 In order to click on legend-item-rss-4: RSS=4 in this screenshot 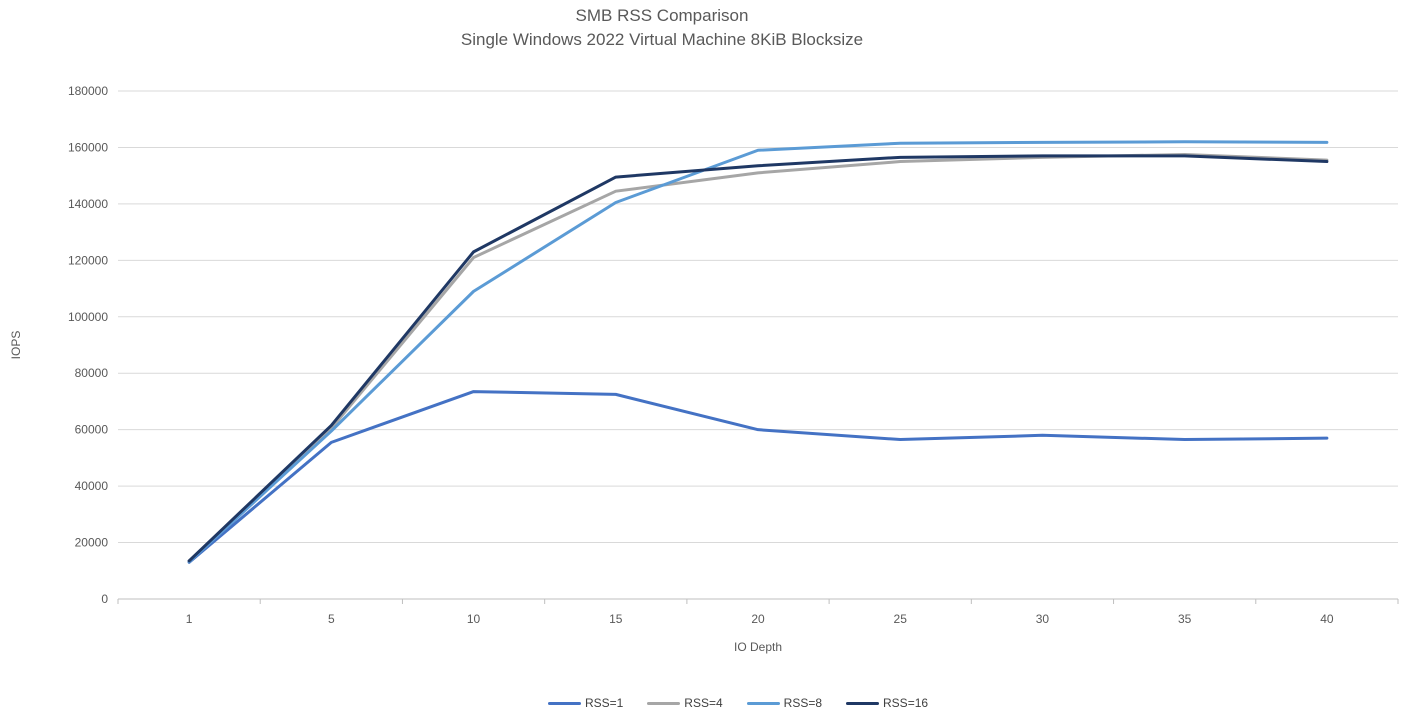, I will do `click(685, 703)`.